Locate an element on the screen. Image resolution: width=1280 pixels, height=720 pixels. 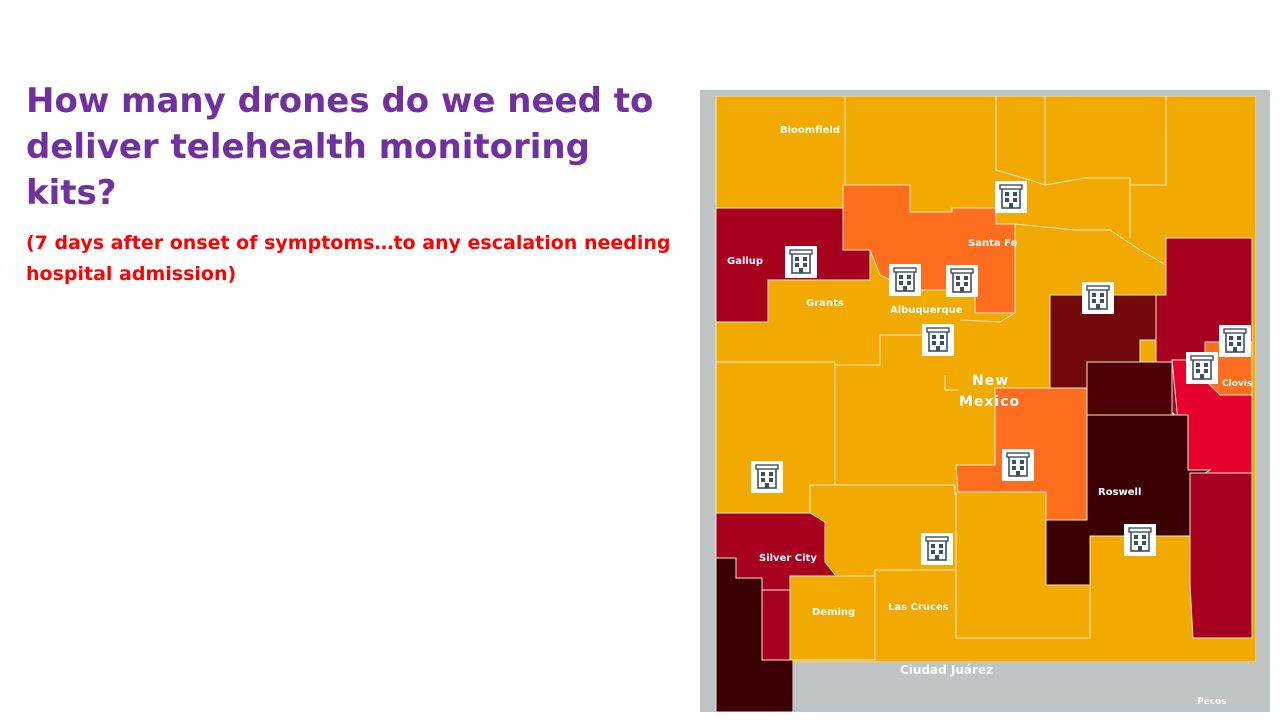
label-ciudad-juarez: Ciudad Juárez is located at coordinates (946, 670).